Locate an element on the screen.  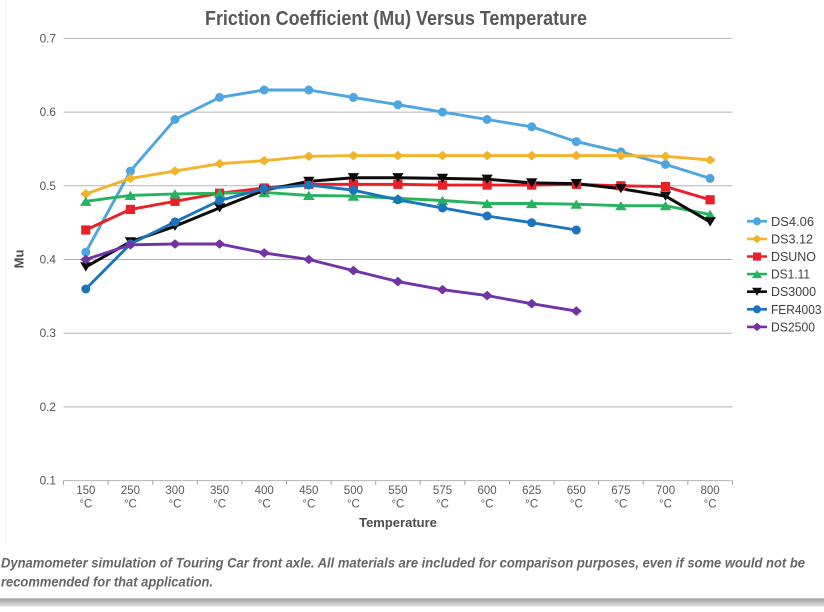
svg-text: 500 is located at coordinates (353, 491).